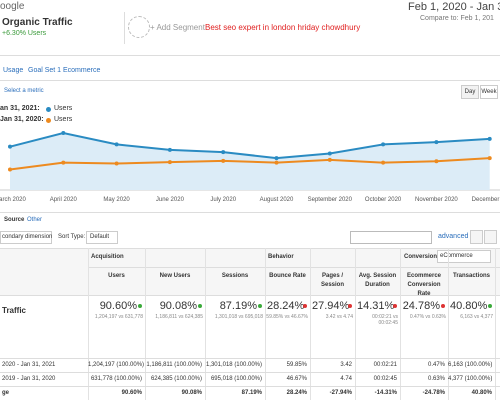 Image resolution: width=500 pixels, height=400 pixels. What do you see at coordinates (107, 257) in the screenshot?
I see `group-acquisition: Acquisition` at bounding box center [107, 257].